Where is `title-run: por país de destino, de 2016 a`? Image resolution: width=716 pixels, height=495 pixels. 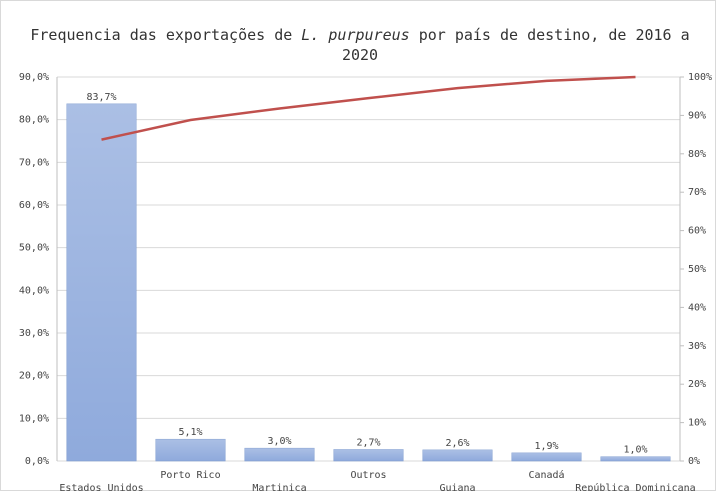
title-run: por país de destino, de 2016 a is located at coordinates (550, 35).